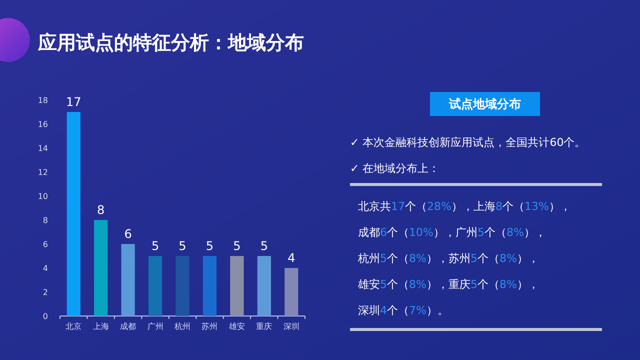 This screenshot has width=640, height=360. What do you see at coordinates (43, 124) in the screenshot?
I see `y-tick-label: 16` at bounding box center [43, 124].